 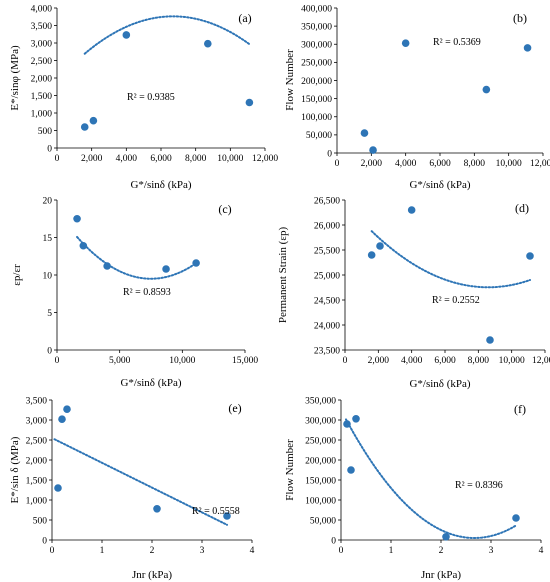 I want to click on y-tick-label: 23,500, so click(x=327, y=351).